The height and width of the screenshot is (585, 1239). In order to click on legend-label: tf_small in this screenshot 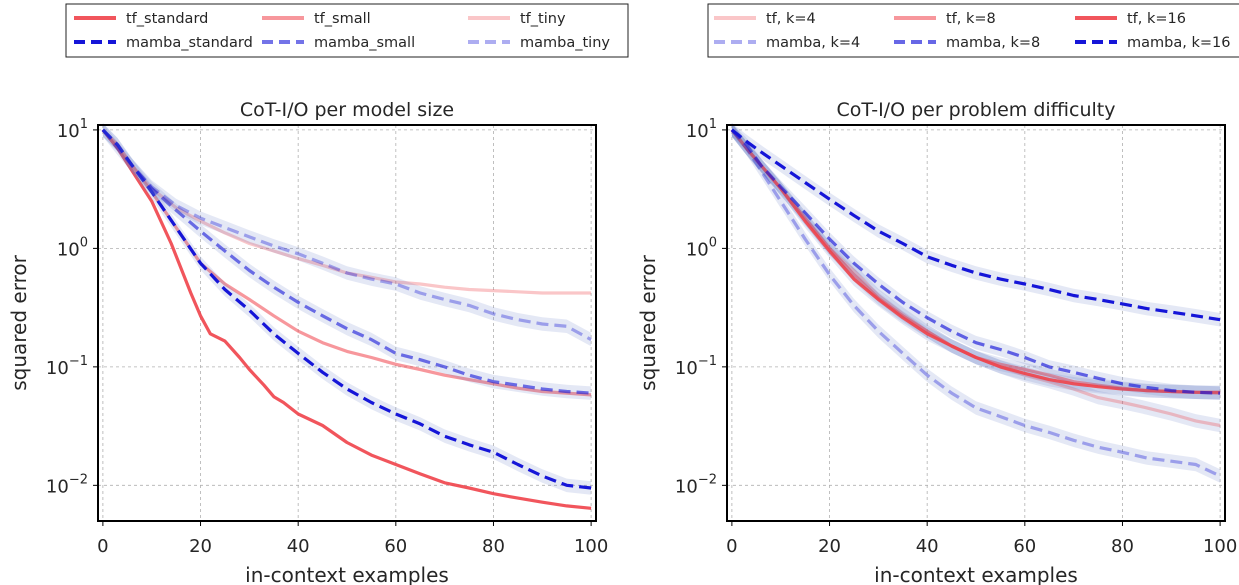, I will do `click(342, 19)`.